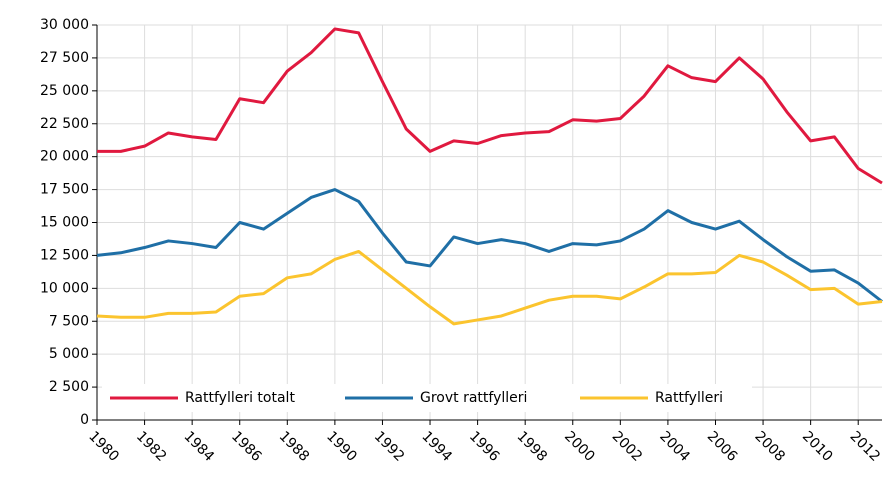 The image size is (885, 489). I want to click on y-tick-label: 25 000, so click(64, 91).